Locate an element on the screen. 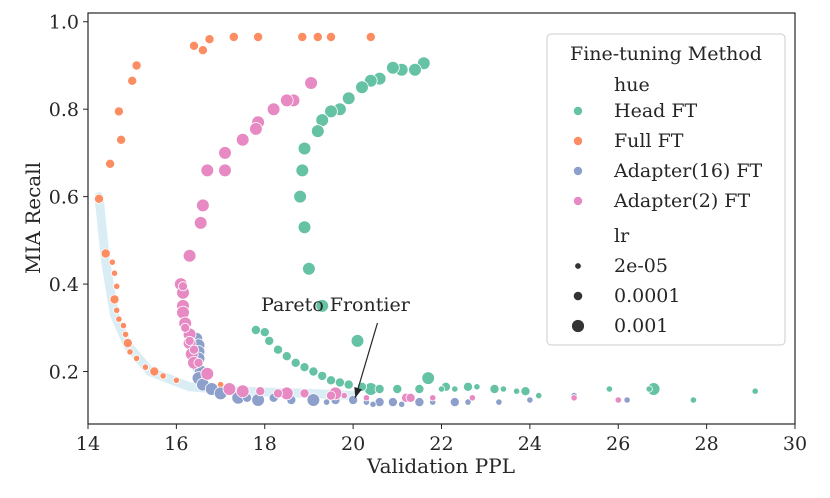  x-axis-label: Validation PPL is located at coordinates (440, 466).